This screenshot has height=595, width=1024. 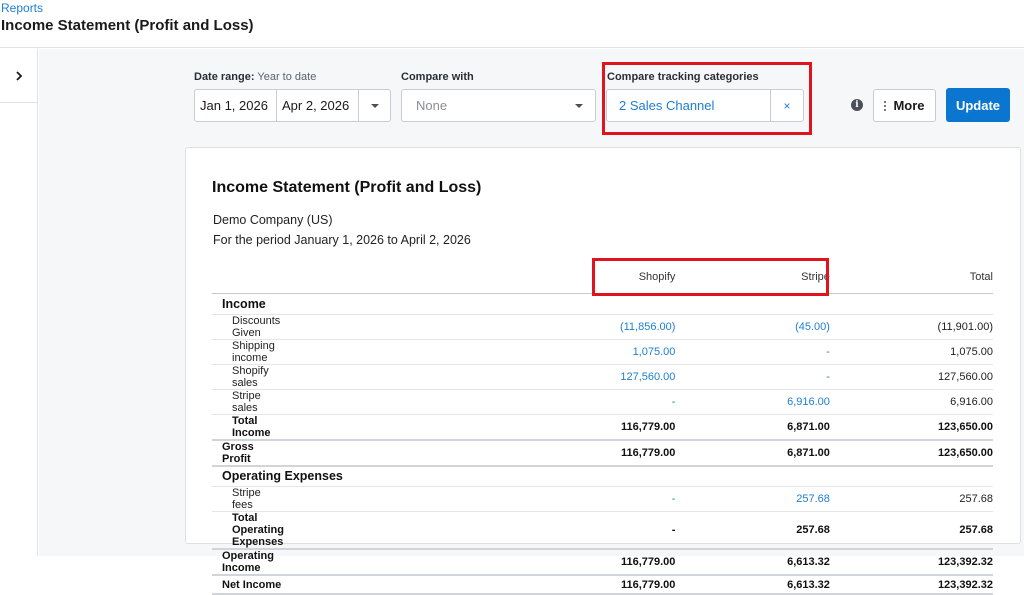 I want to click on total-amount: 6,916.00, so click(x=911, y=402).